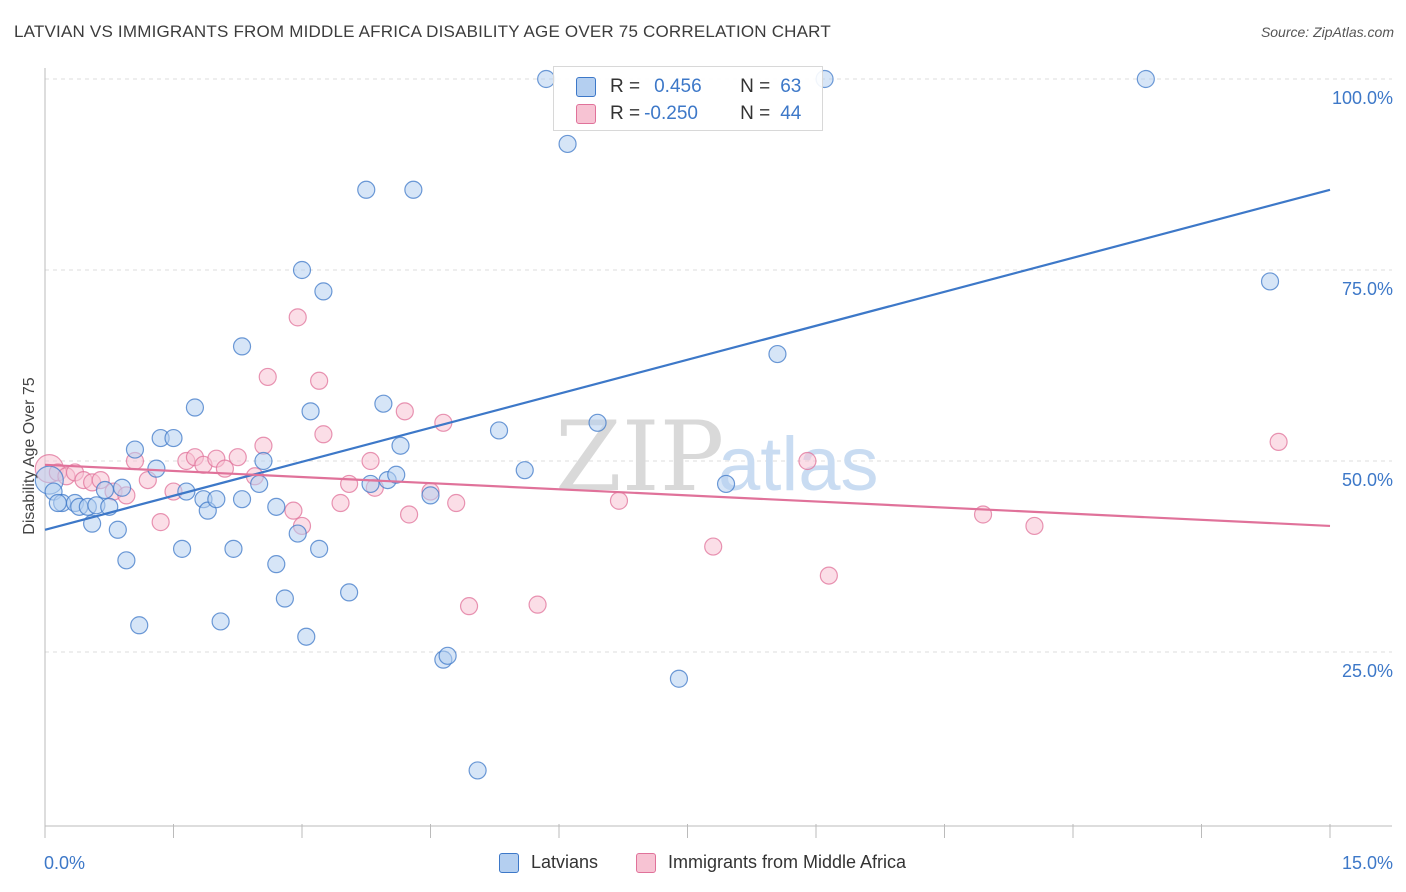  I want to click on watermark: ZIP atlas, so click(717, 457).